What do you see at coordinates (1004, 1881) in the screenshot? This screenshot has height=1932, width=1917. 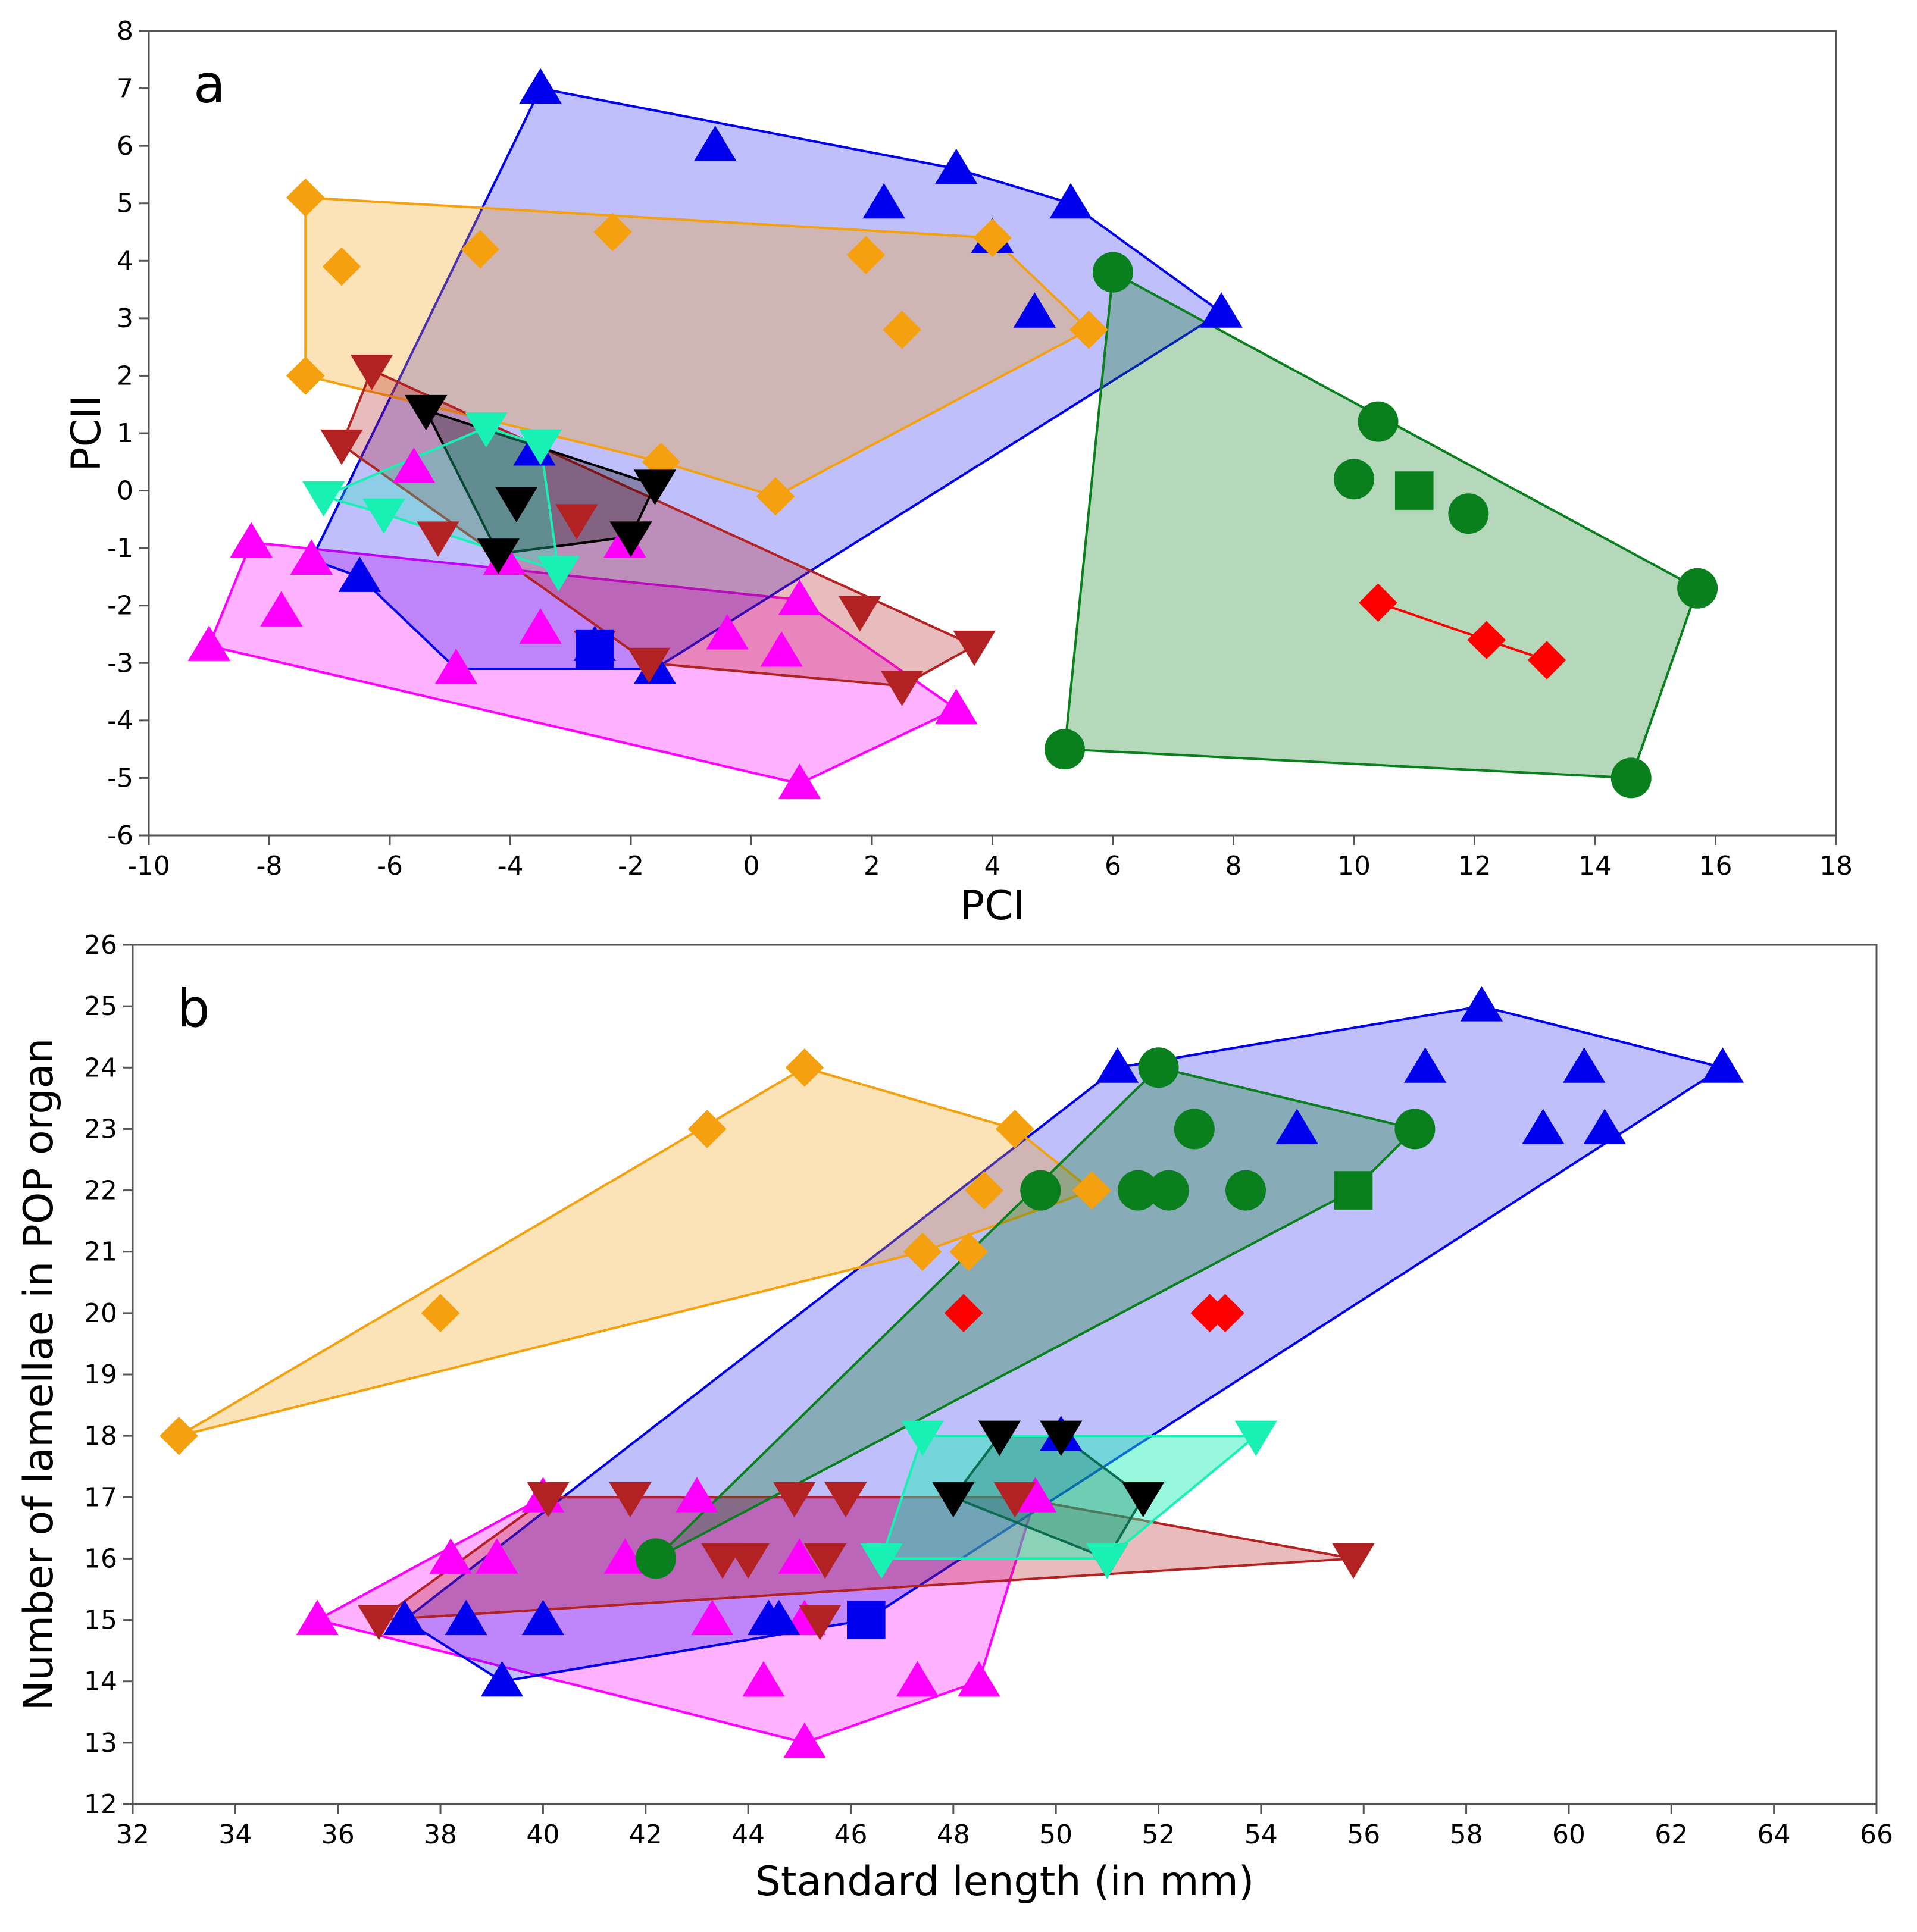 I see `panel-b-x-axis-label: Standard length (in mm)` at bounding box center [1004, 1881].